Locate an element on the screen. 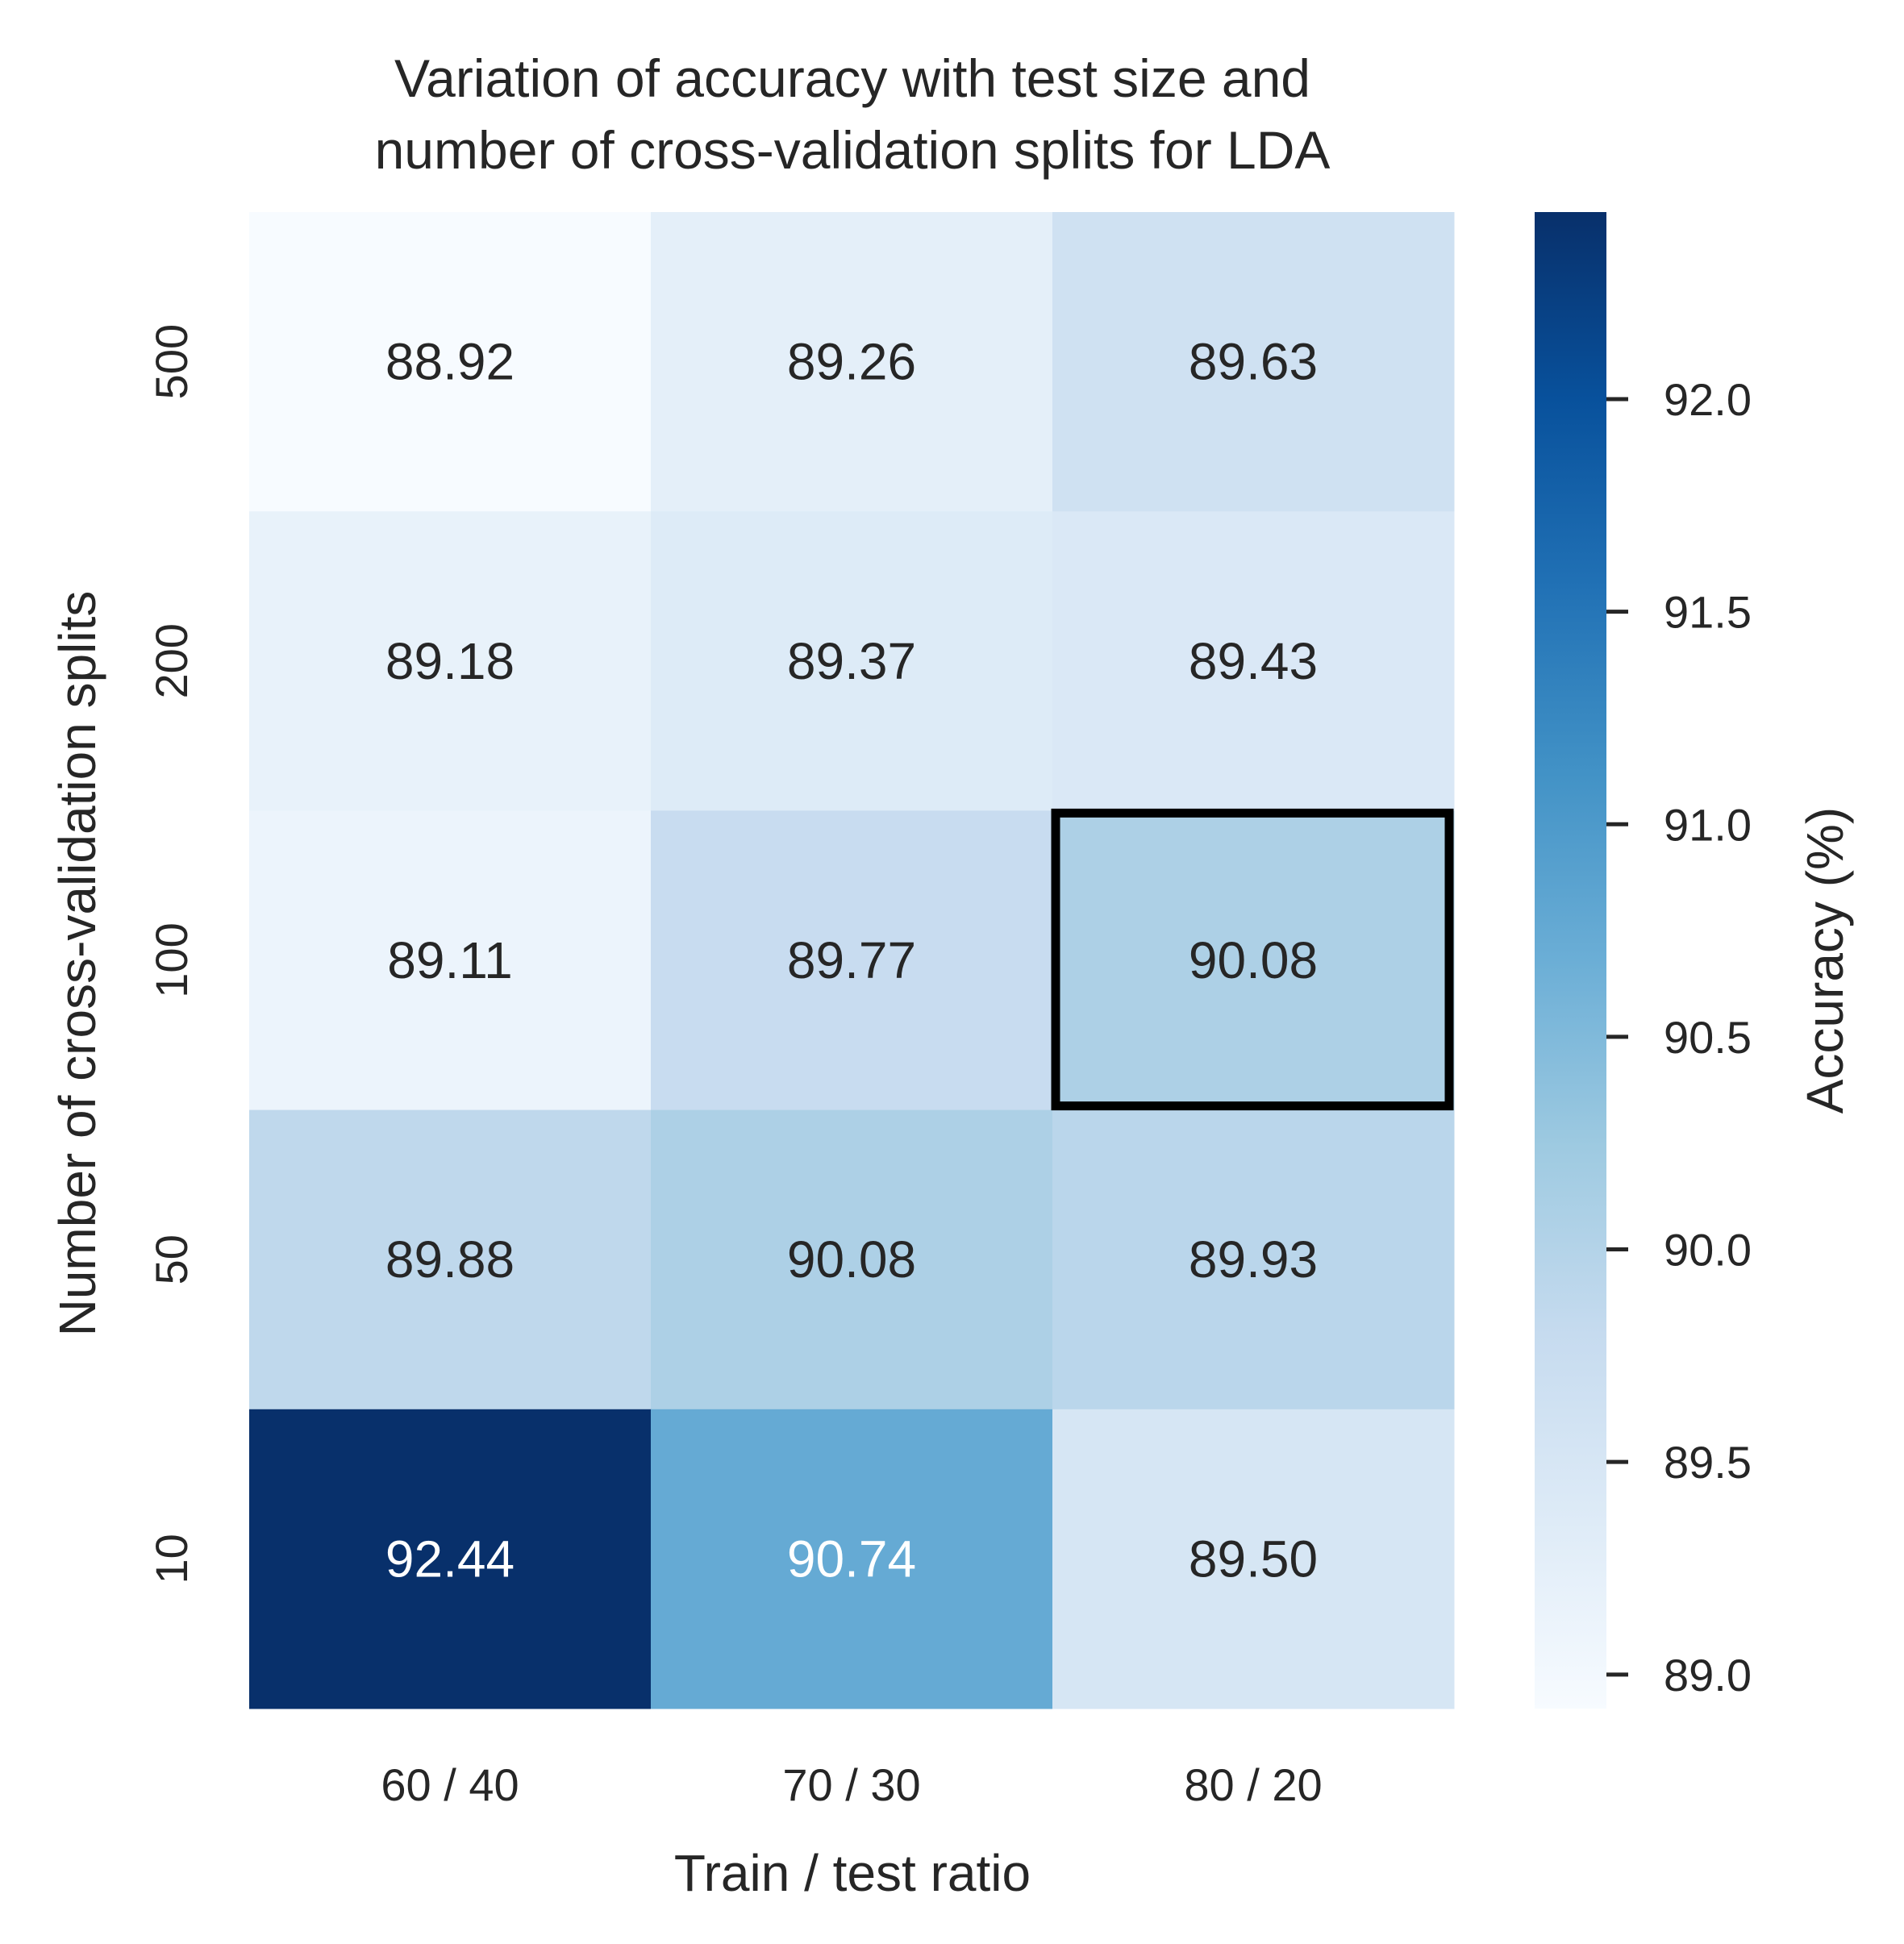 This screenshot has height=1944, width=1904. cell-value-label: 89.26 is located at coordinates (851, 362).